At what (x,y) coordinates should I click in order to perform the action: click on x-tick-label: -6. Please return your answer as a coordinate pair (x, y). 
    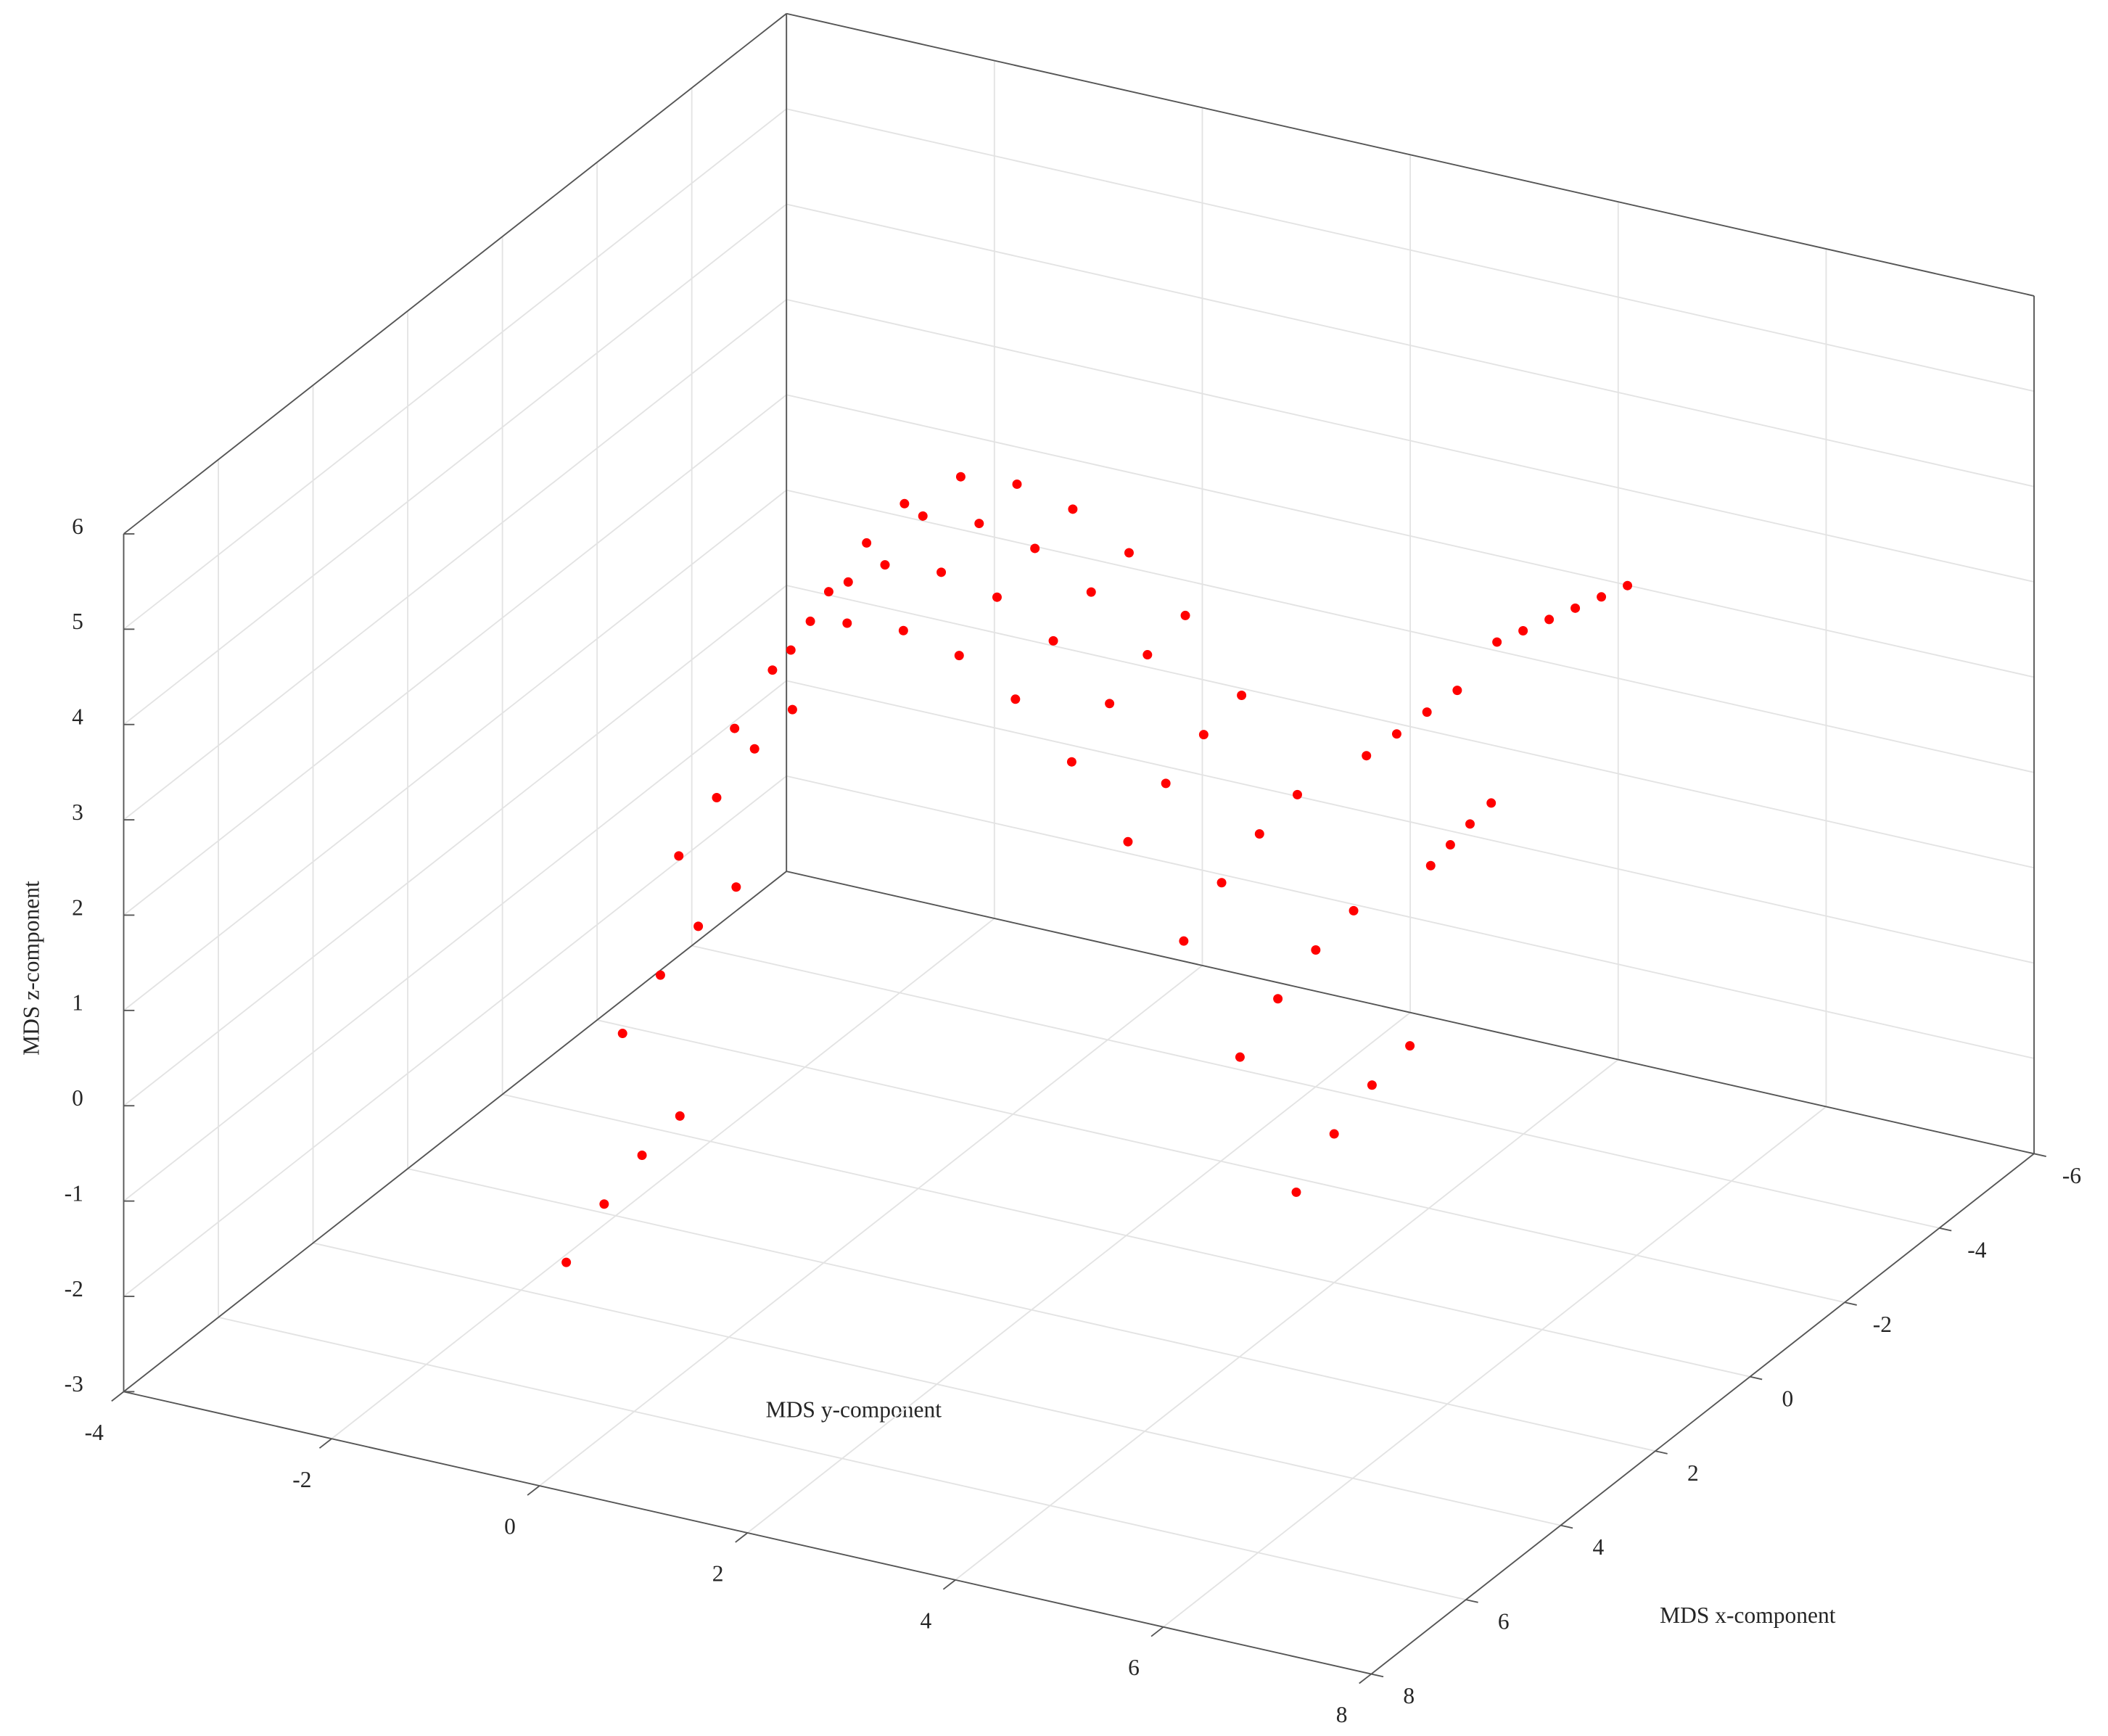
    Looking at the image, I should click on (2071, 1175).